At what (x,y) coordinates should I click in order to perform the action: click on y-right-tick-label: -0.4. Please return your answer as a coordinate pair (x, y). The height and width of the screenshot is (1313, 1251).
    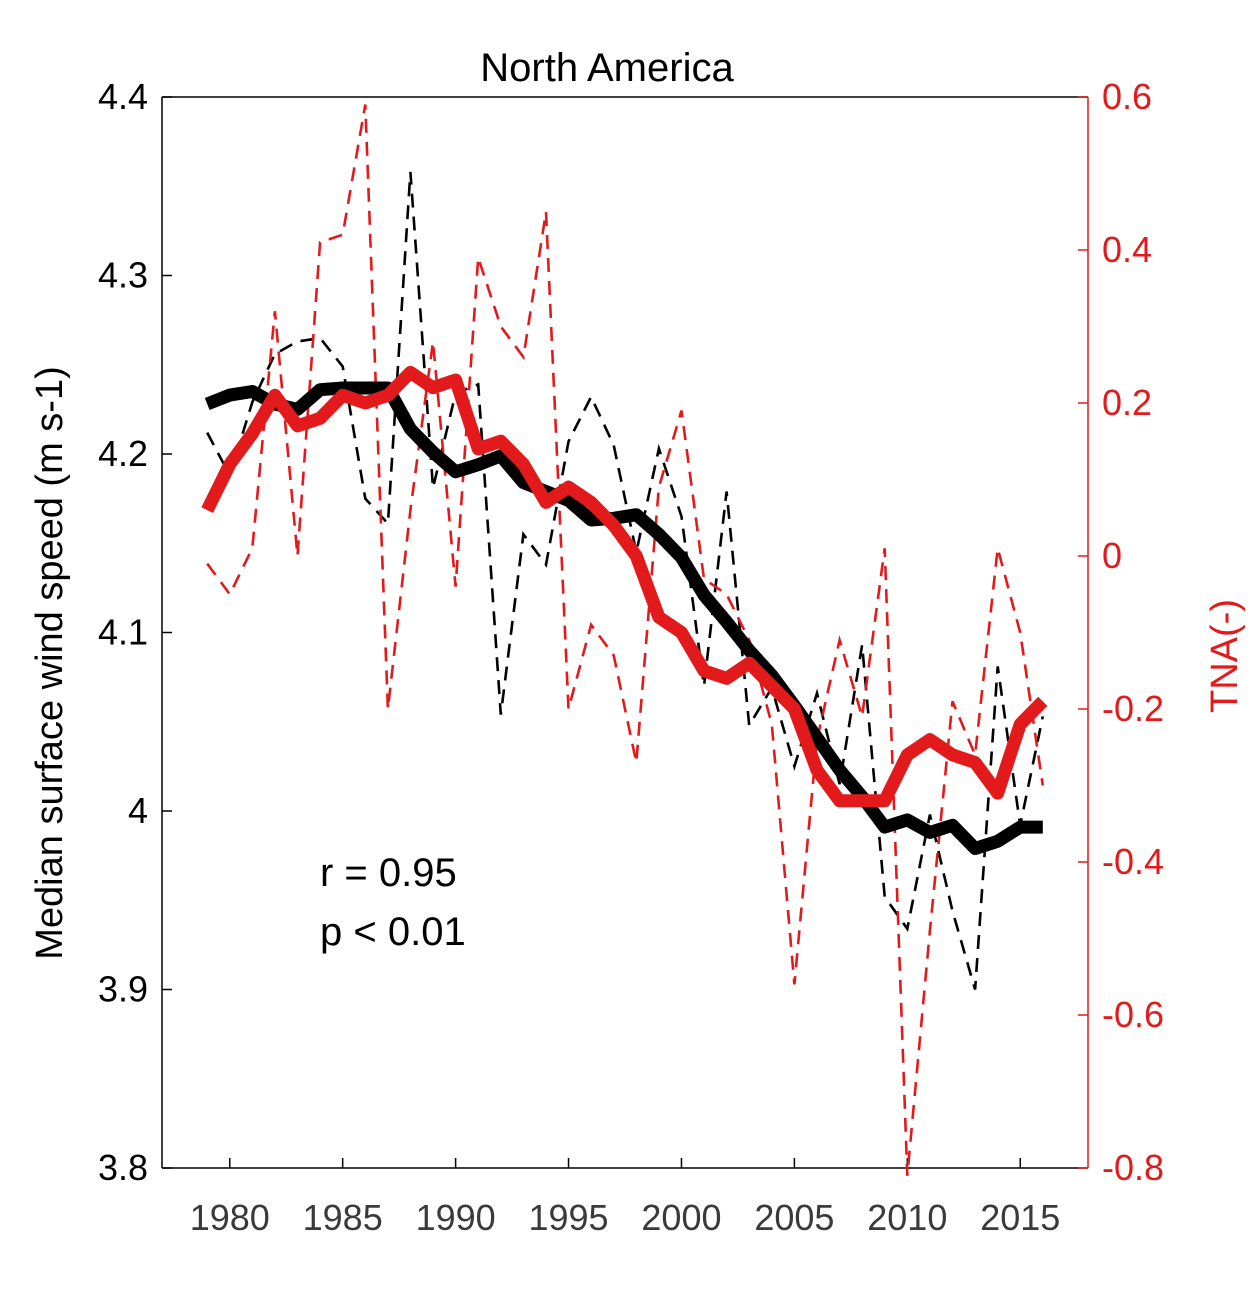
    Looking at the image, I should click on (1133, 861).